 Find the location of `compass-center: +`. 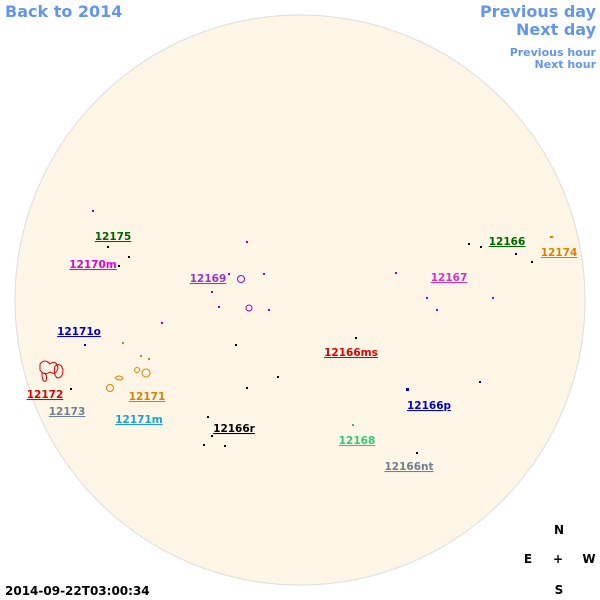

compass-center: + is located at coordinates (558, 559).